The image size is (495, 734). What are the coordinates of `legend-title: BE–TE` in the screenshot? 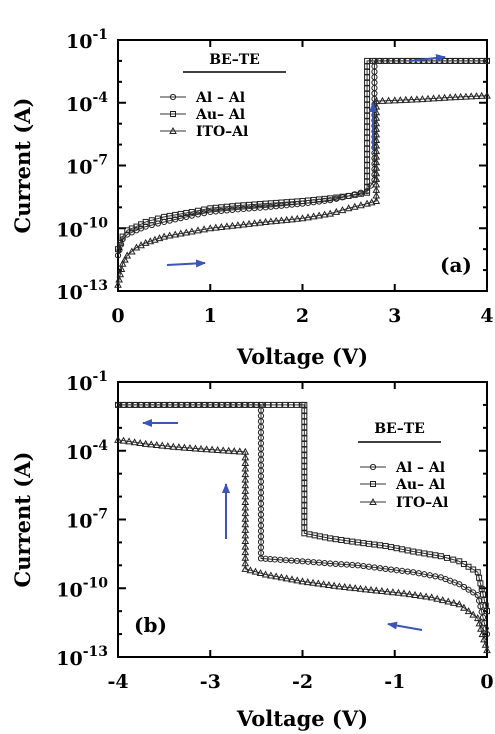 It's located at (399, 429).